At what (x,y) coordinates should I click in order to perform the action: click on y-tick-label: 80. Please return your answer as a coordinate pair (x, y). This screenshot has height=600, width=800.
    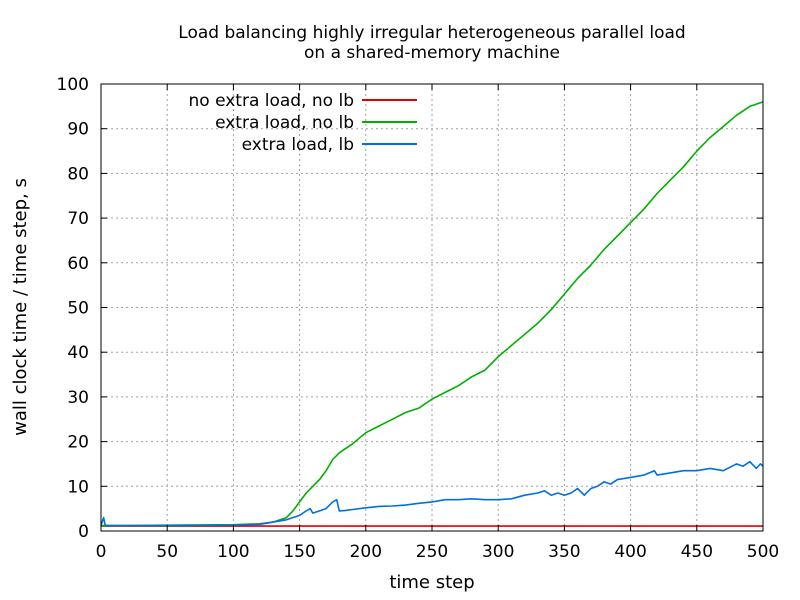
    Looking at the image, I should click on (78, 174).